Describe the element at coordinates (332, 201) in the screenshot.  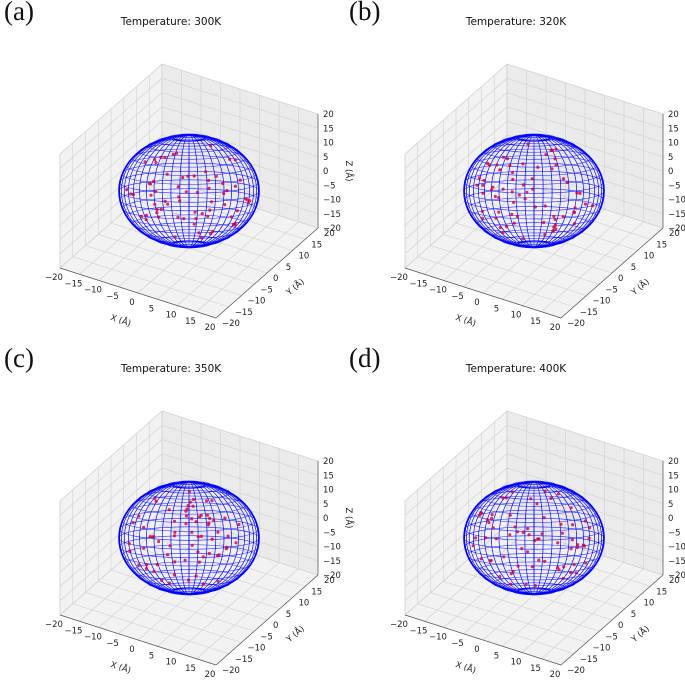
I see `z-tick-label: −10` at that location.